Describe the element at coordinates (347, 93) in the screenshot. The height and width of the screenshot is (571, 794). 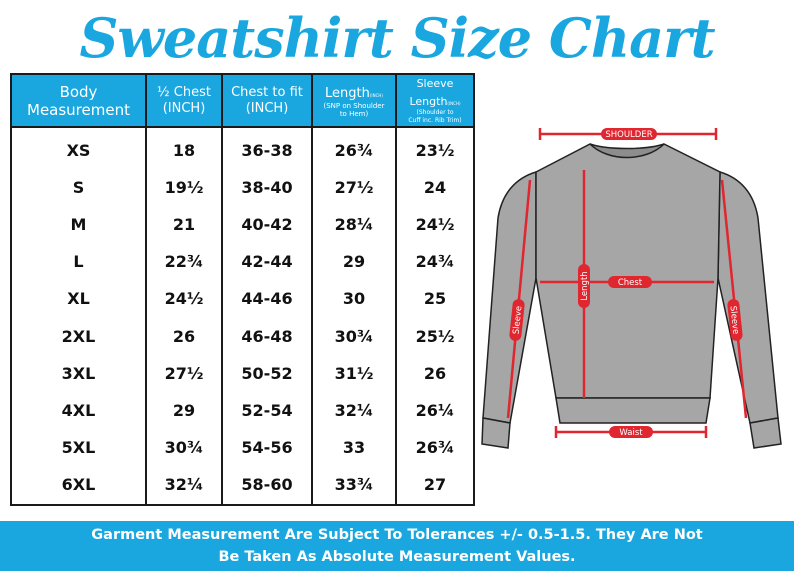
I see `header-label: Length` at that location.